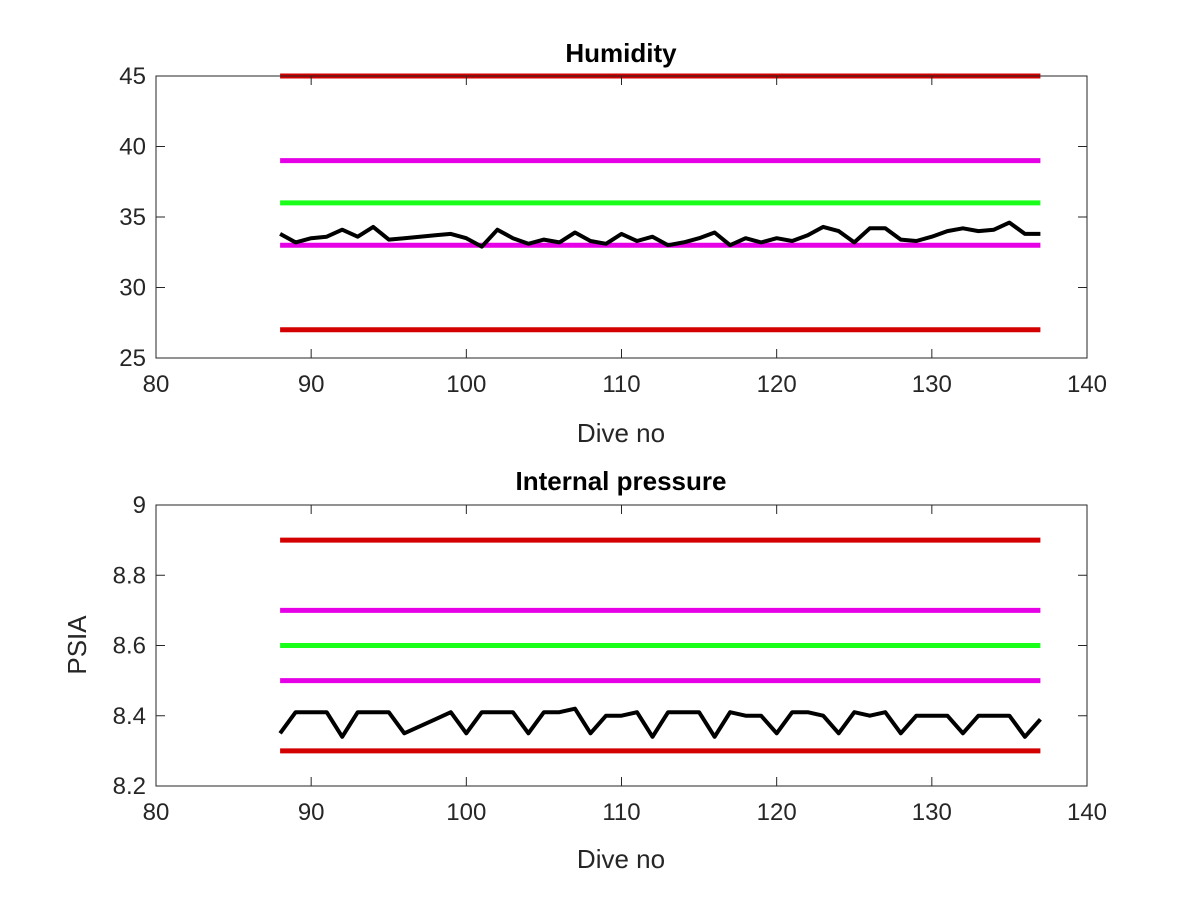  What do you see at coordinates (1087, 384) in the screenshot?
I see `humidity-x-tick-label: 140` at bounding box center [1087, 384].